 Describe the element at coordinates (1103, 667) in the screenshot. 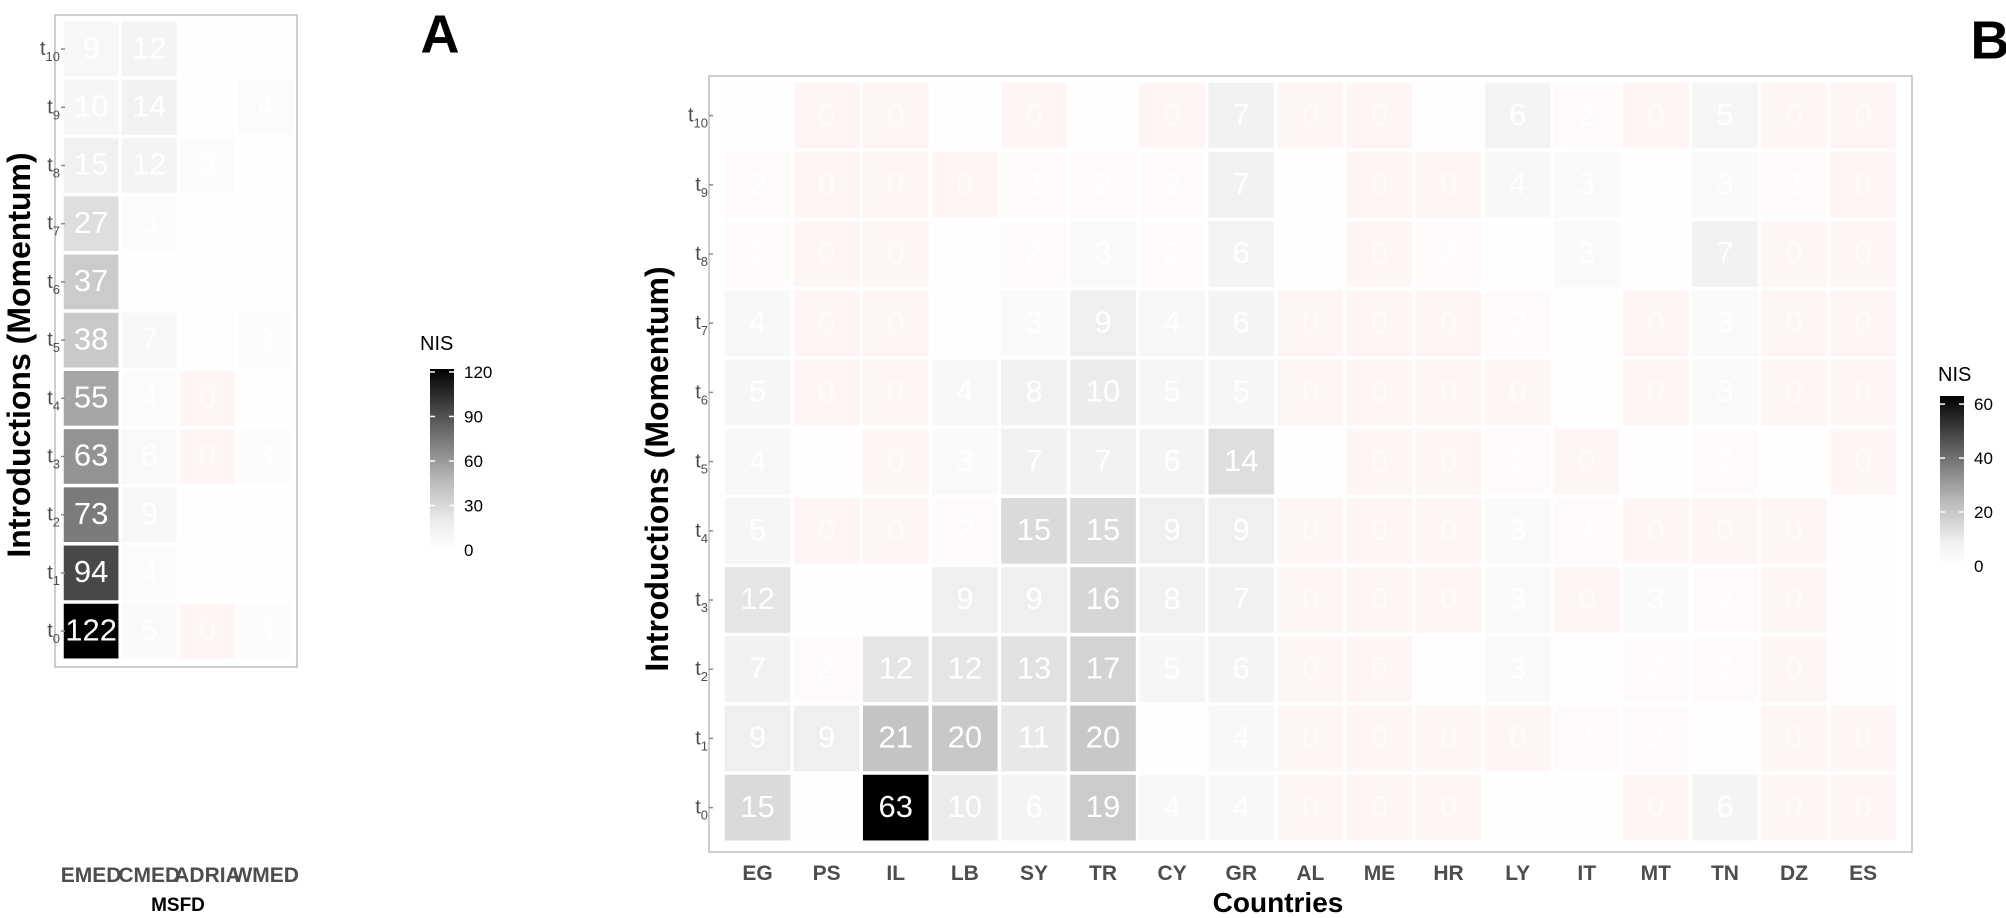

I see `cell-value-label: 17` at that location.